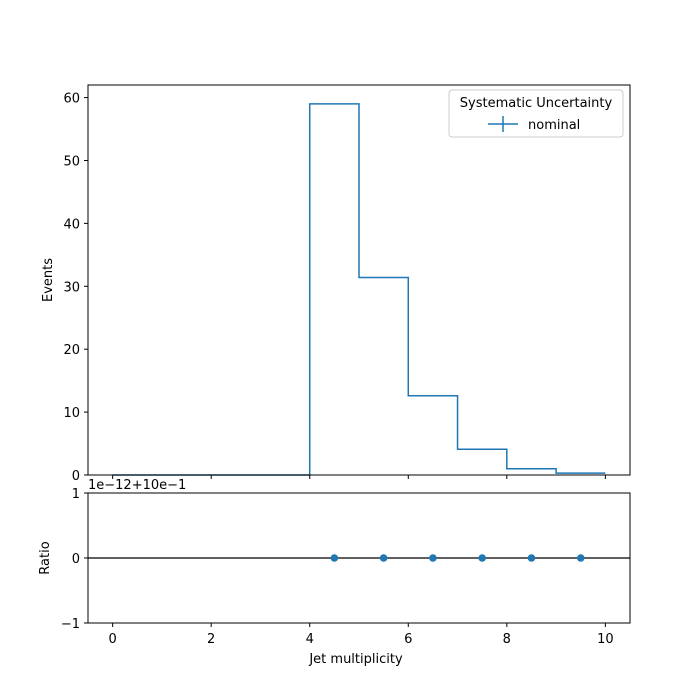 The image size is (700, 700). What do you see at coordinates (45, 557) in the screenshot?
I see `ratio-y-axis-label: Ratio` at bounding box center [45, 557].